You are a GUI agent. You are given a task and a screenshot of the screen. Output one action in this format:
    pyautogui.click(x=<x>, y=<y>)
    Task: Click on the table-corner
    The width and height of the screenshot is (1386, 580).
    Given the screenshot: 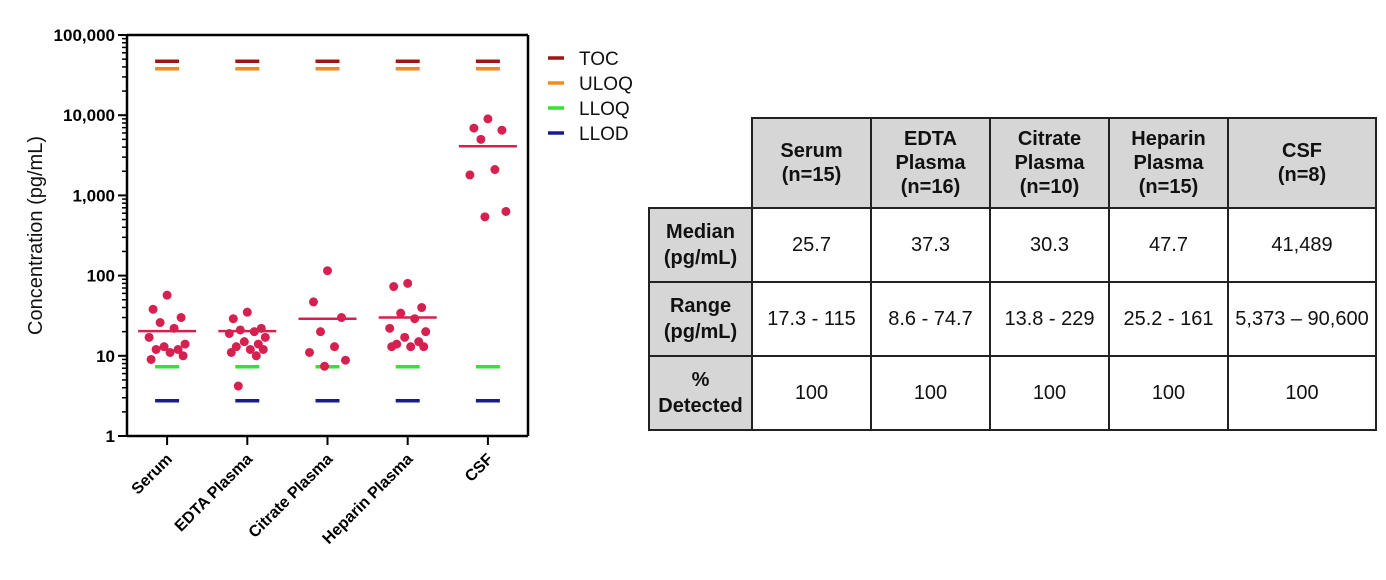 What is the action you would take?
    pyautogui.click(x=701, y=163)
    